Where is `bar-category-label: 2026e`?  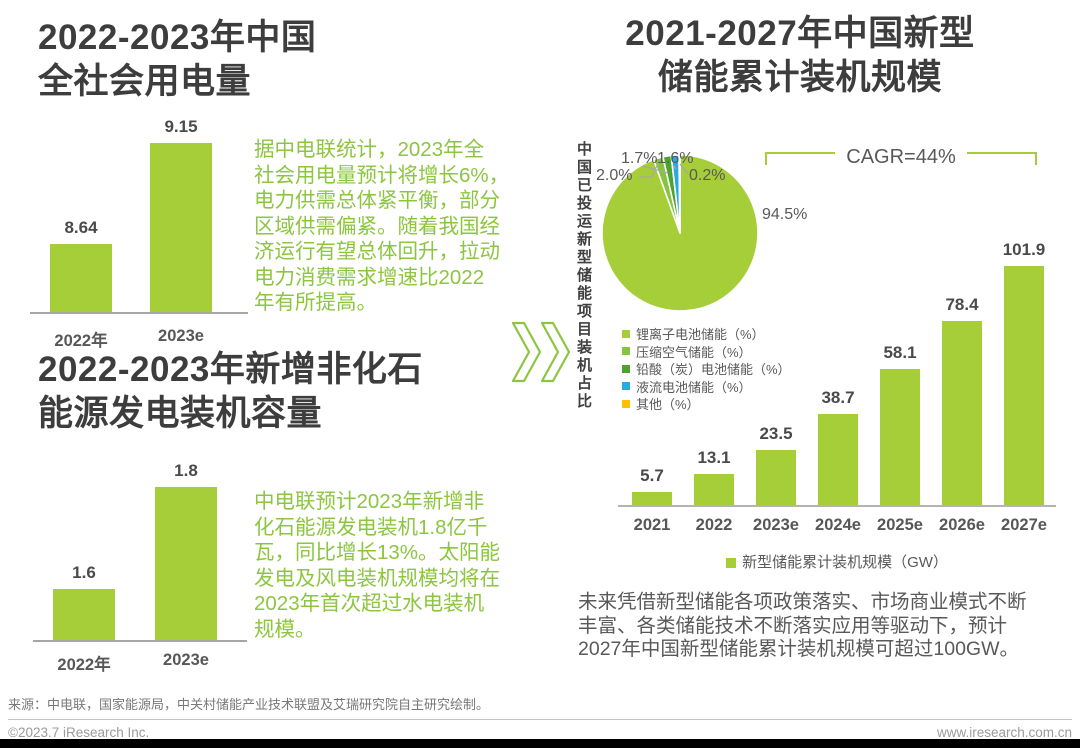
bar-category-label: 2026e is located at coordinates (962, 525).